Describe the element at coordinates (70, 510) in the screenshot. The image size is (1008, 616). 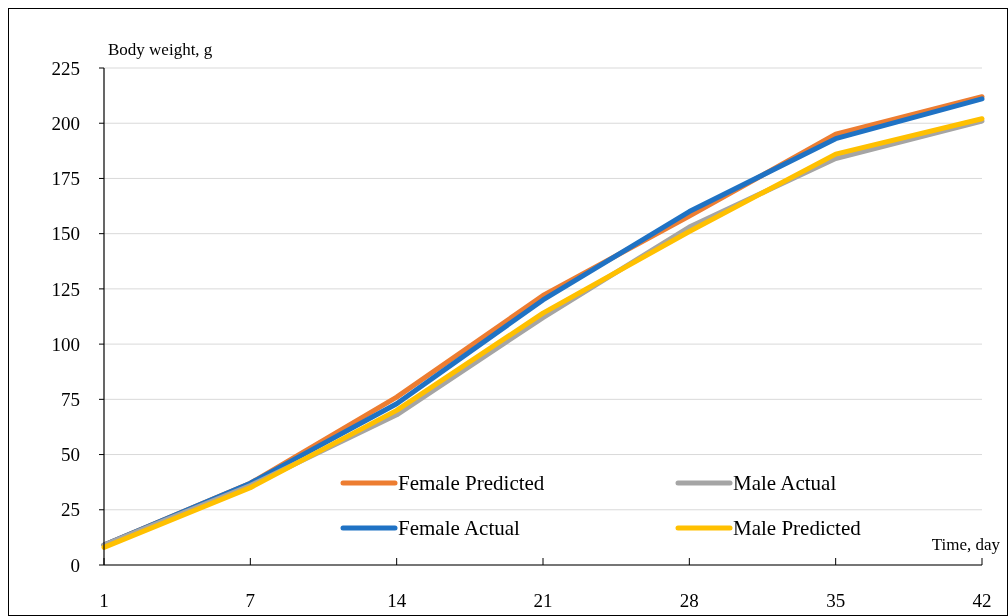
I see `y-tick-label: 25` at that location.